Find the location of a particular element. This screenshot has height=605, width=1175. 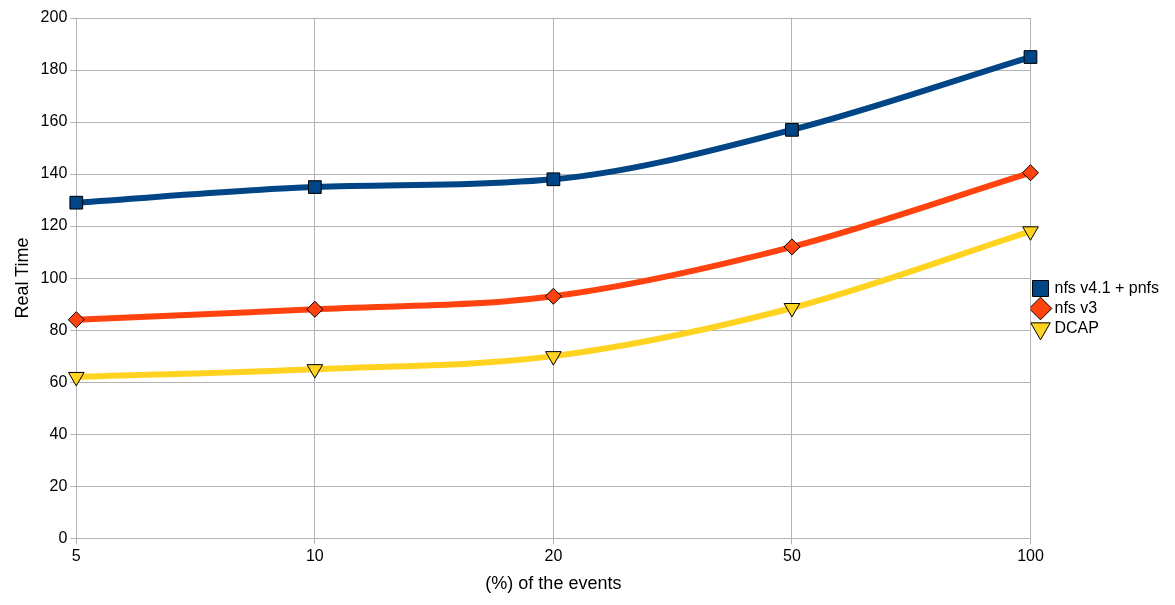

y-tick-label: 80 is located at coordinates (58, 329).